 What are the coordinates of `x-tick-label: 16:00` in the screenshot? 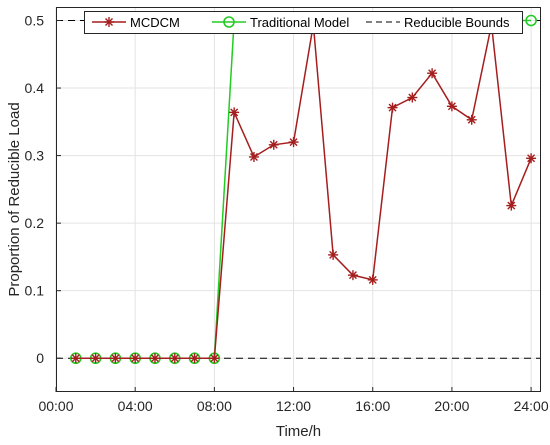 It's located at (372, 406).